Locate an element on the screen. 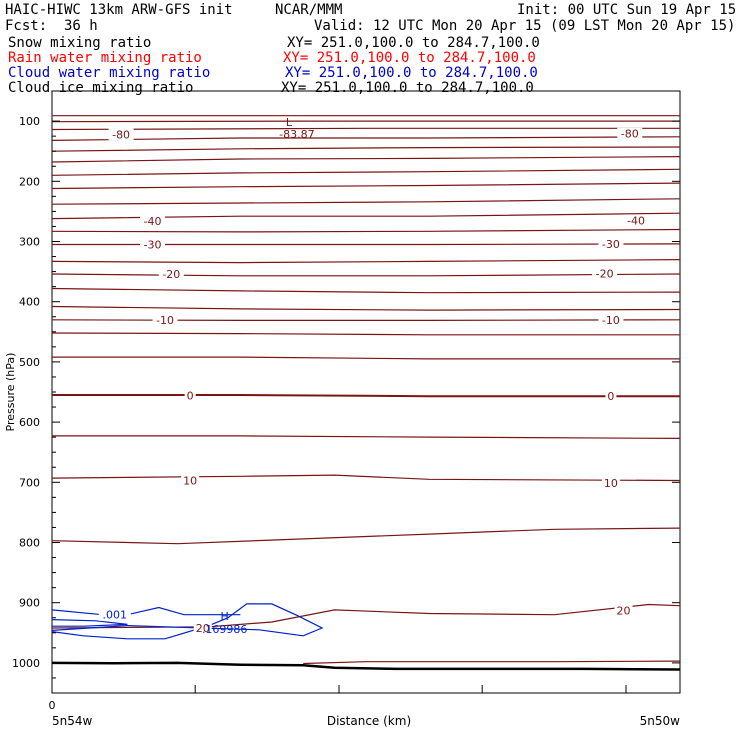 This screenshot has width=740, height=740. y-tick-label: 300 is located at coordinates (29, 242).